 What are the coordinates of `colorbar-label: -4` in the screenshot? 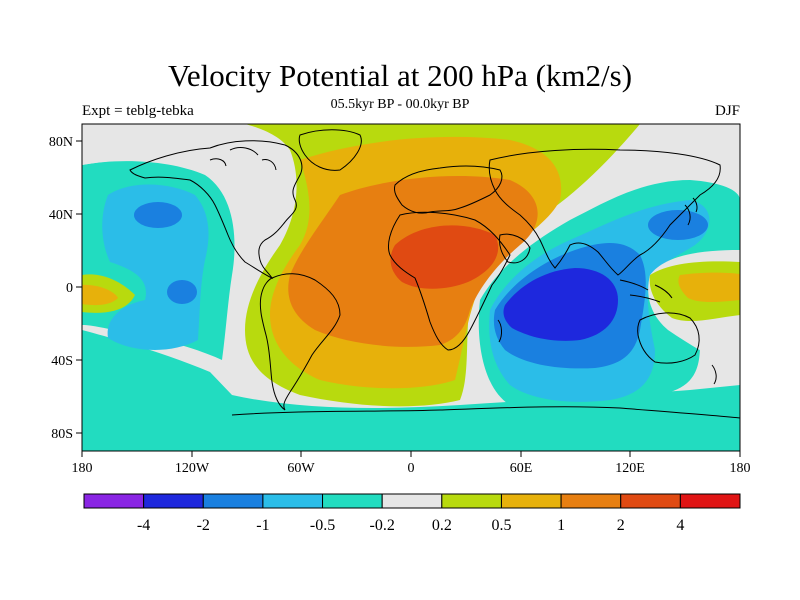 It's located at (143, 525).